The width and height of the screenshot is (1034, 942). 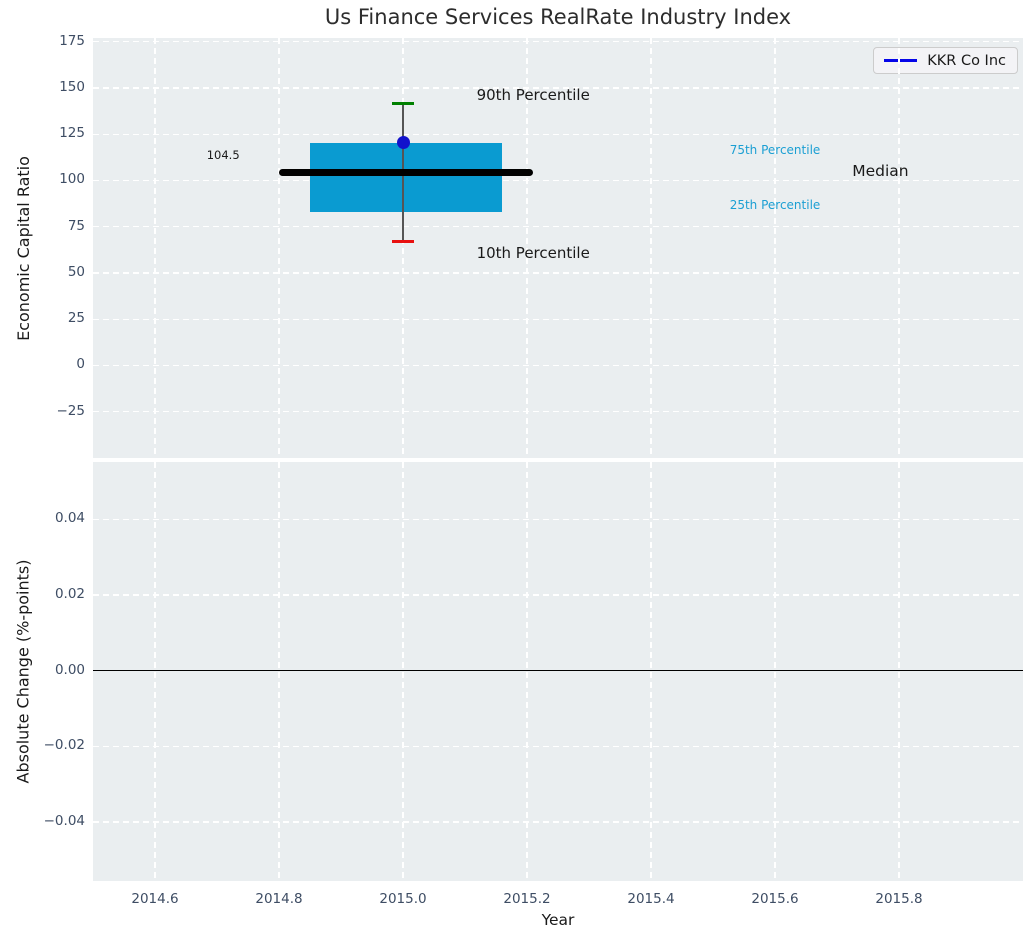 What do you see at coordinates (406, 177) in the screenshot?
I see `iqr-box` at bounding box center [406, 177].